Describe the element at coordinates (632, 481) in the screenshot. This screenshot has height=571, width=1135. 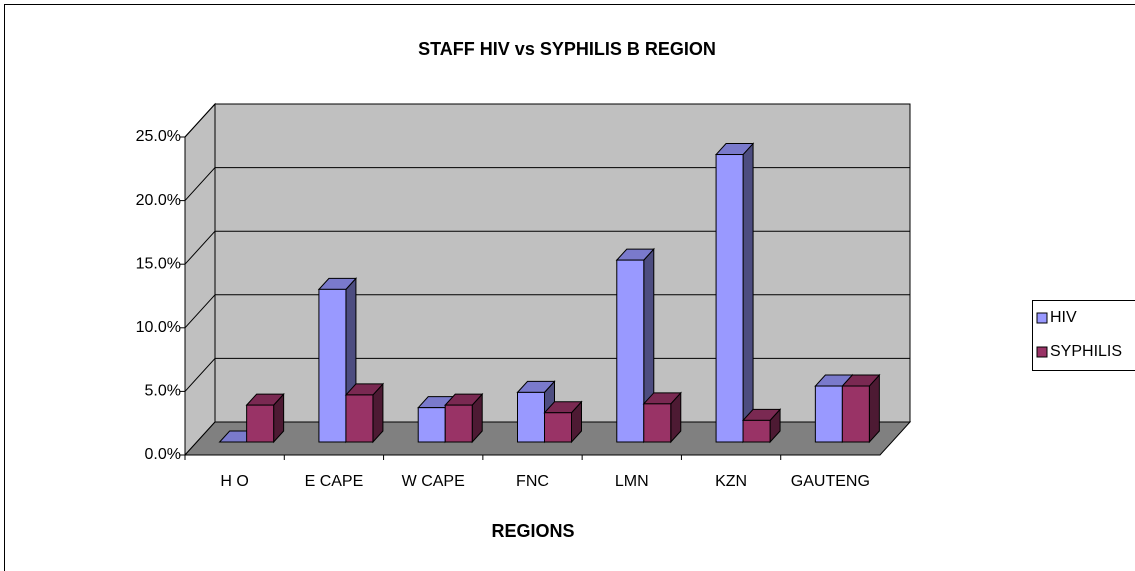
I see `x-tick-label: LMN` at that location.